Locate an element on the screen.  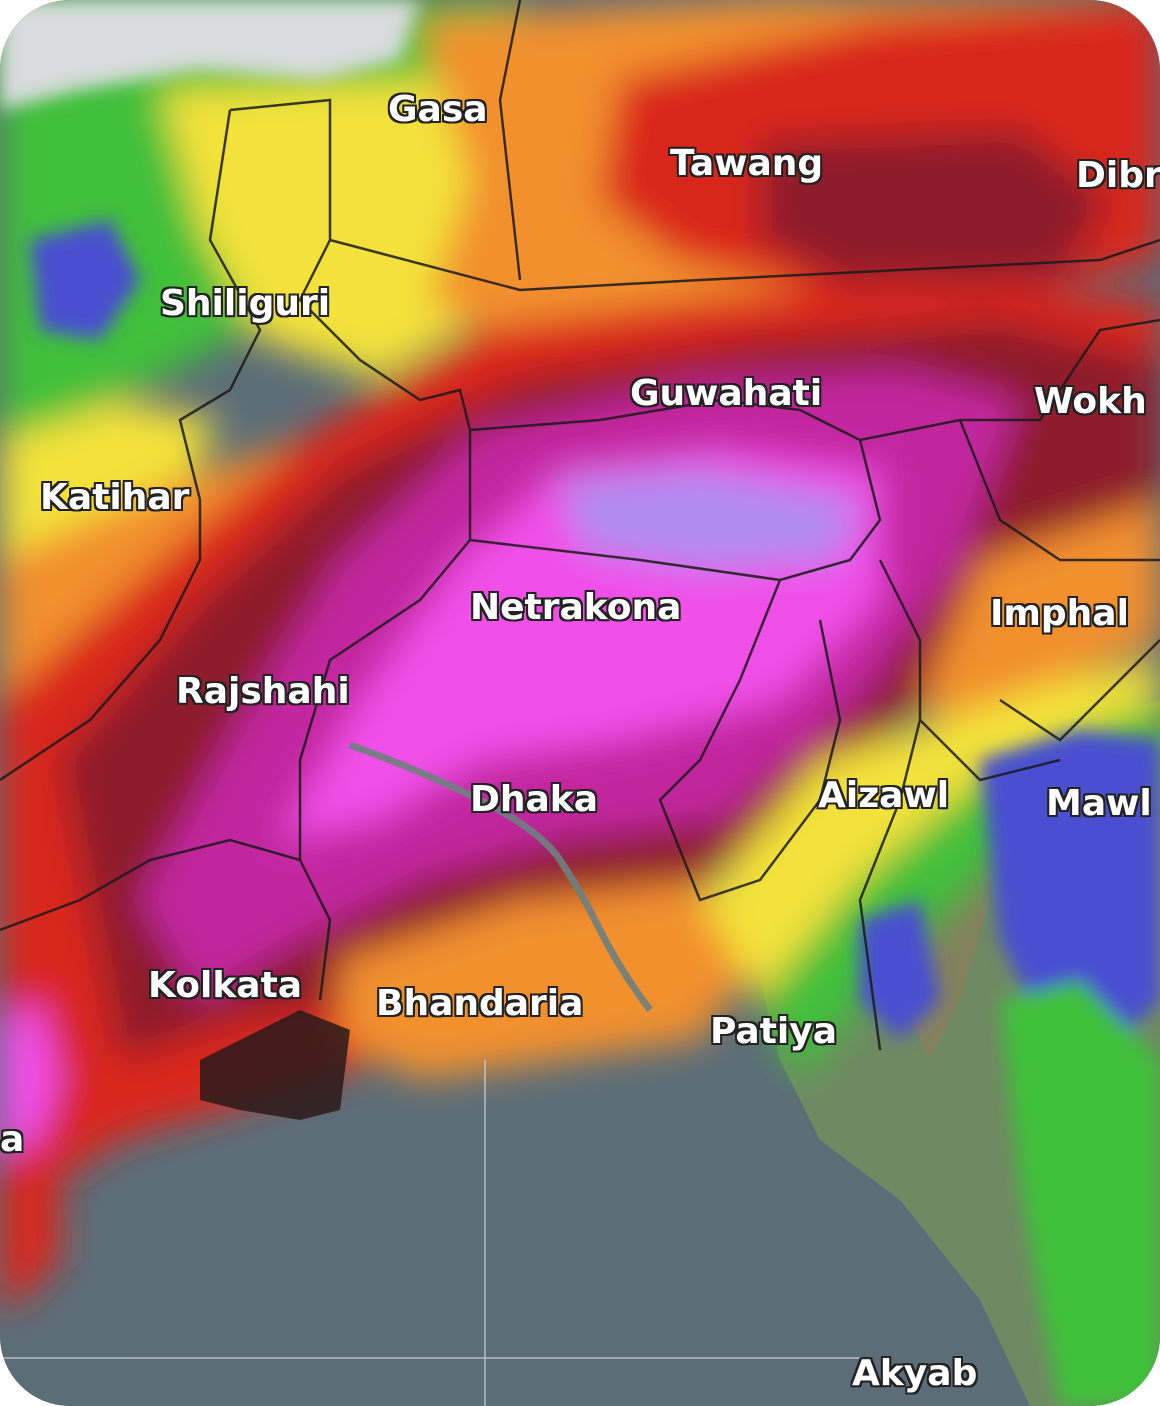
sundarbans-coast is located at coordinates (275, 1065).